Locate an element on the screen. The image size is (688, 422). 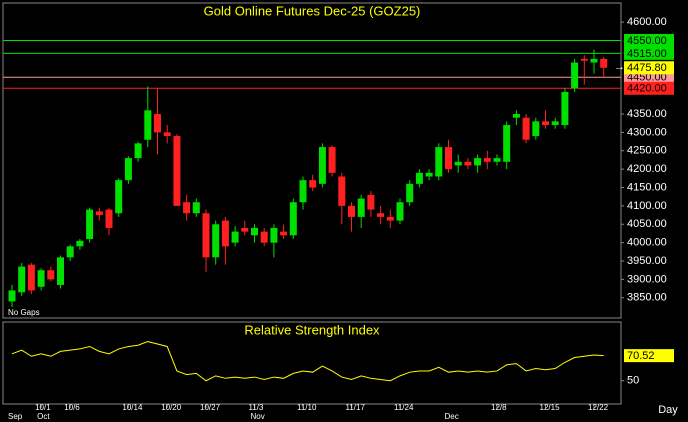
price-box-label: 4420.00 is located at coordinates (647, 89).